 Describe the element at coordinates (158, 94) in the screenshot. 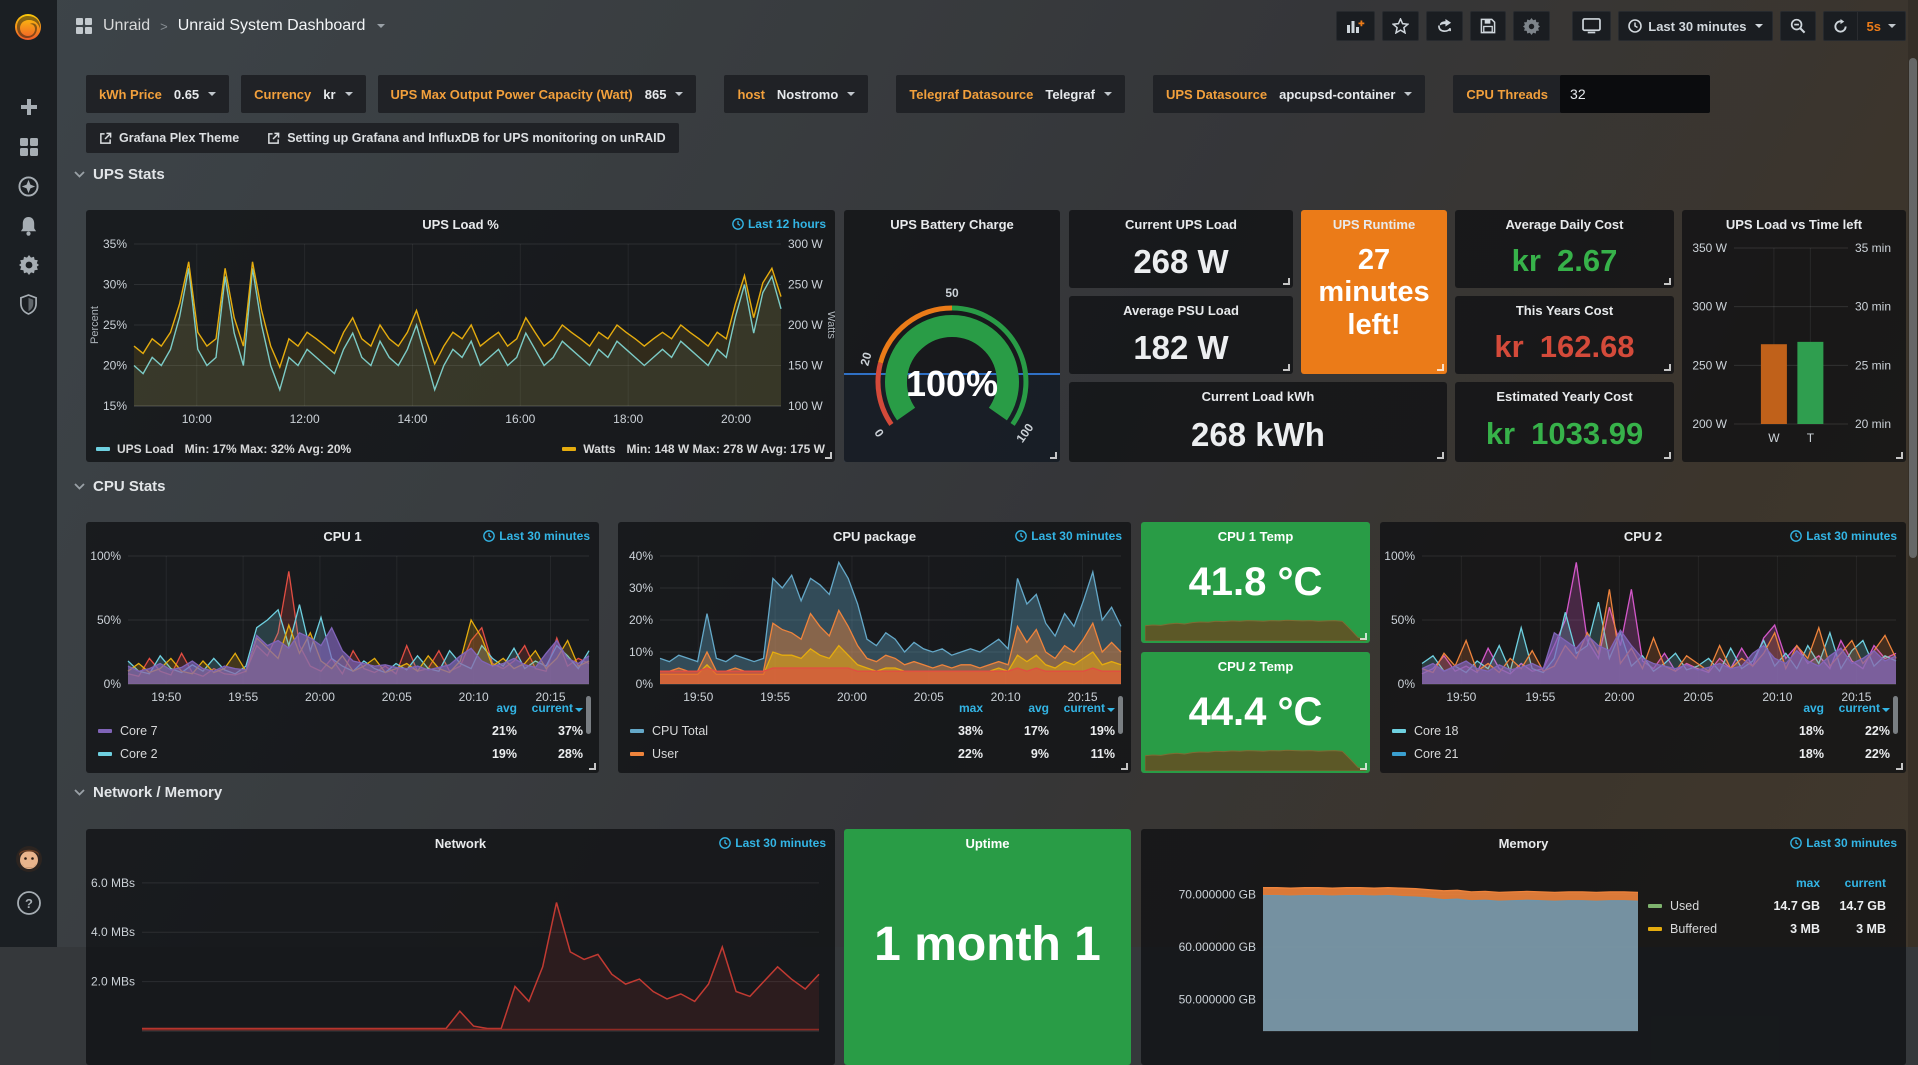

I see `variable-kwh-price: kWh Price 0.65` at that location.